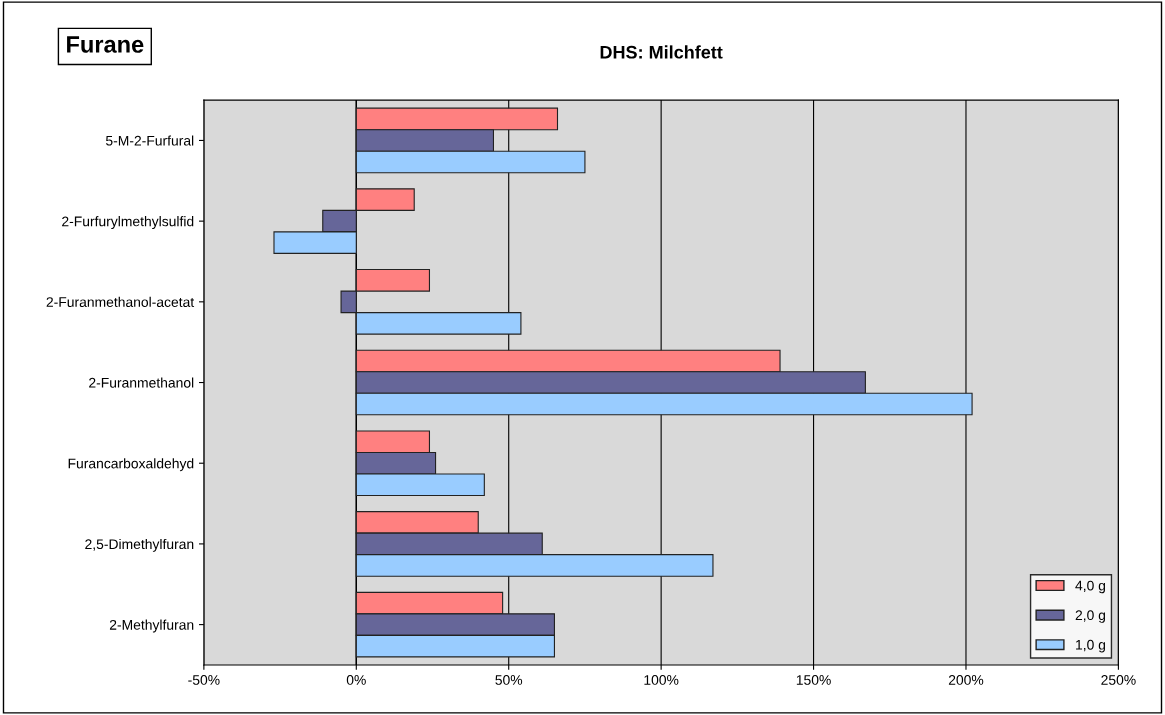  What do you see at coordinates (1091, 646) in the screenshot?
I see `legend-label: 1,0 g` at bounding box center [1091, 646].